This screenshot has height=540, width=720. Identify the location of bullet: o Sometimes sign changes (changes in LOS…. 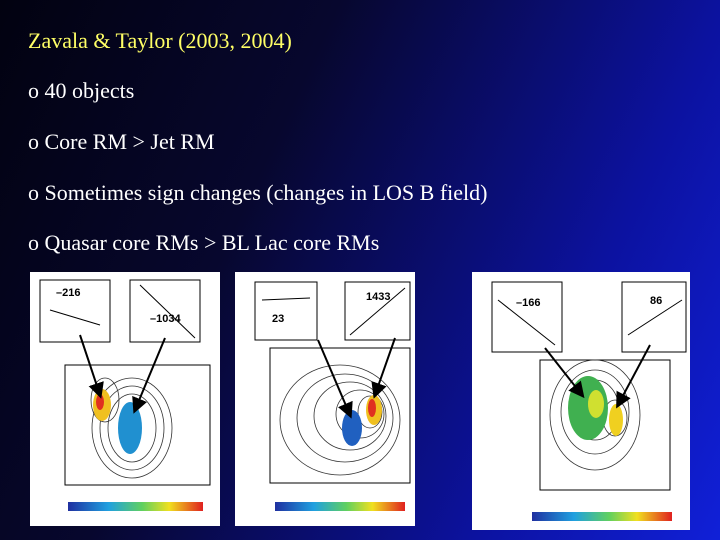
(258, 192).